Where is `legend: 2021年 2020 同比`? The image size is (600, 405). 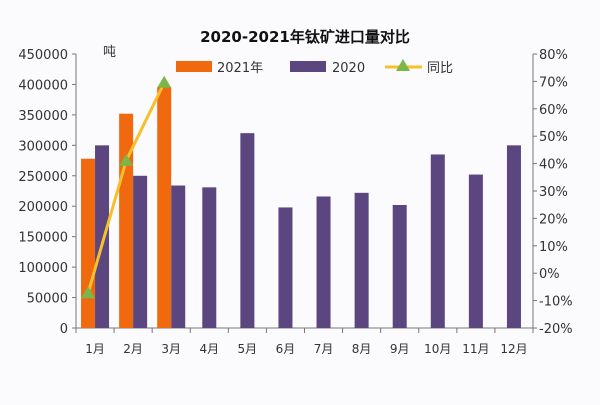
legend: 2021年 2020 同比 is located at coordinates (314, 67).